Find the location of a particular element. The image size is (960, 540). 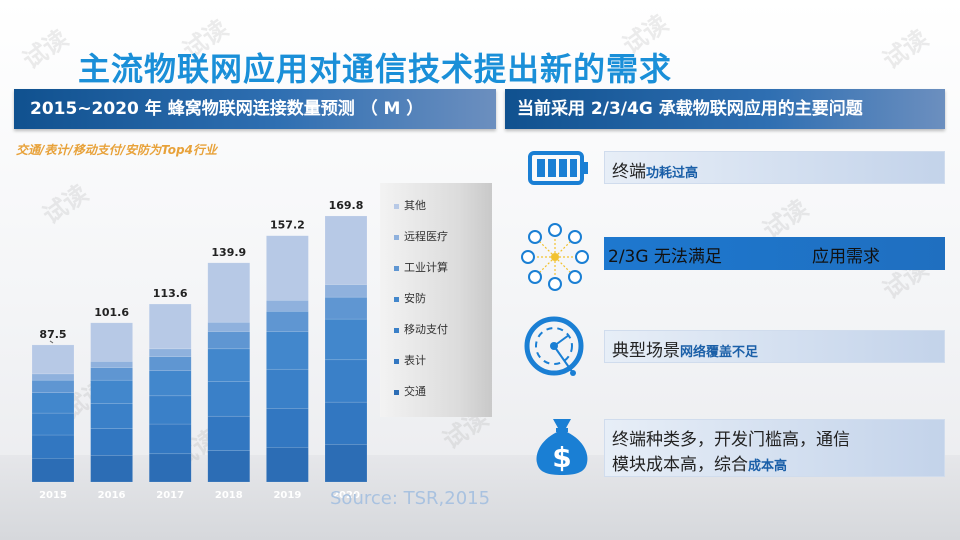

problem-bar: 2/3G 无法满足 应用需求 is located at coordinates (774, 253).